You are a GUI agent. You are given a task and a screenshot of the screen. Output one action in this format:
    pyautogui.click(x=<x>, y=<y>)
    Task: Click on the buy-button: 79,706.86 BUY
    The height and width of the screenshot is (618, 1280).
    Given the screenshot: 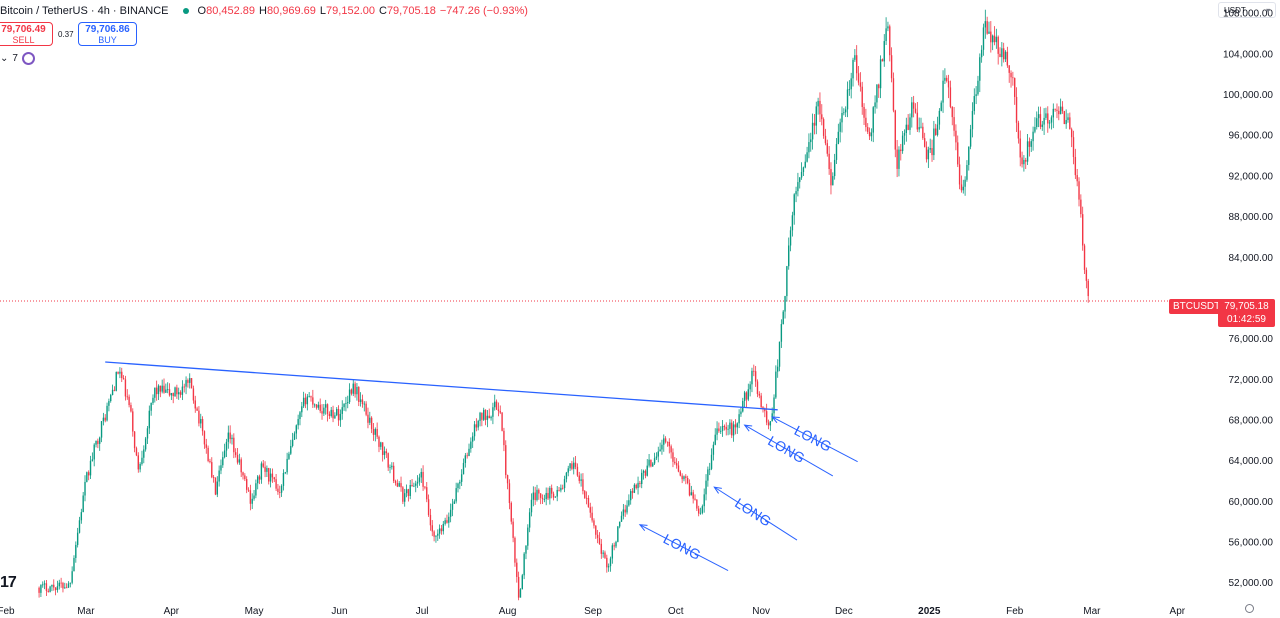 What is the action you would take?
    pyautogui.click(x=107, y=34)
    